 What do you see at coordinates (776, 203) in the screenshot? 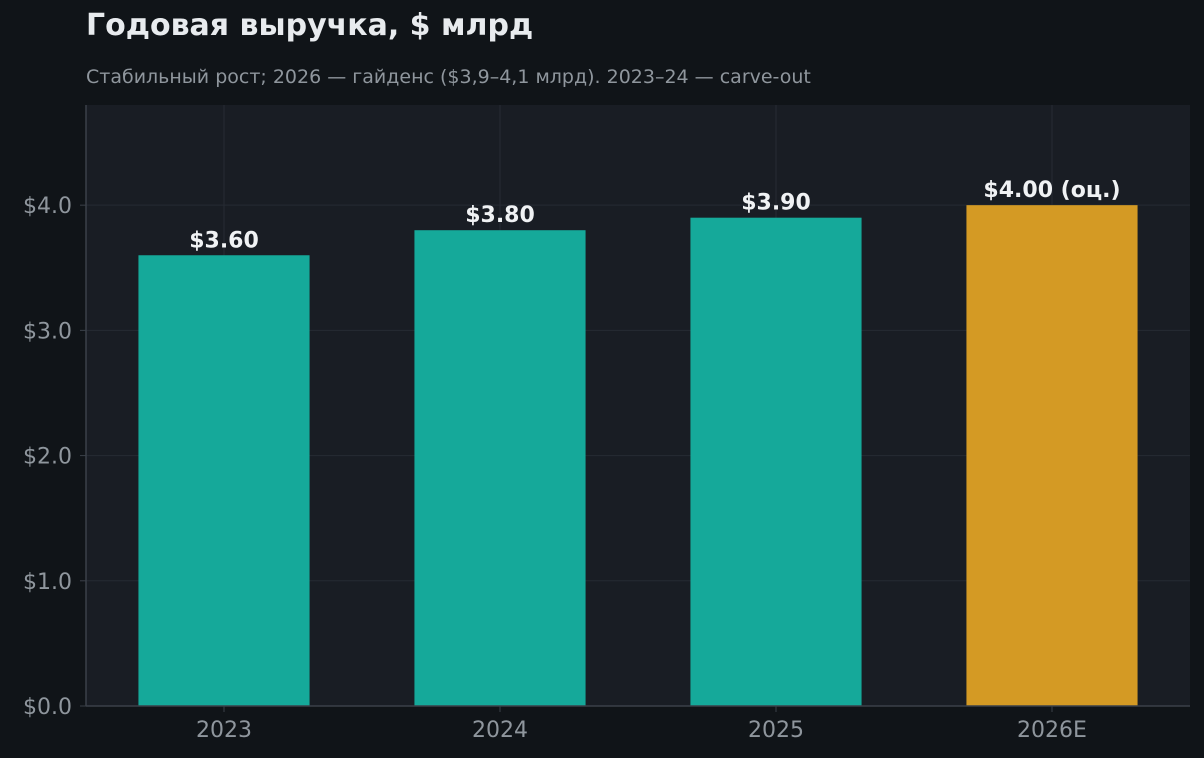
I see `bar-value-label: $3.90` at bounding box center [776, 203].